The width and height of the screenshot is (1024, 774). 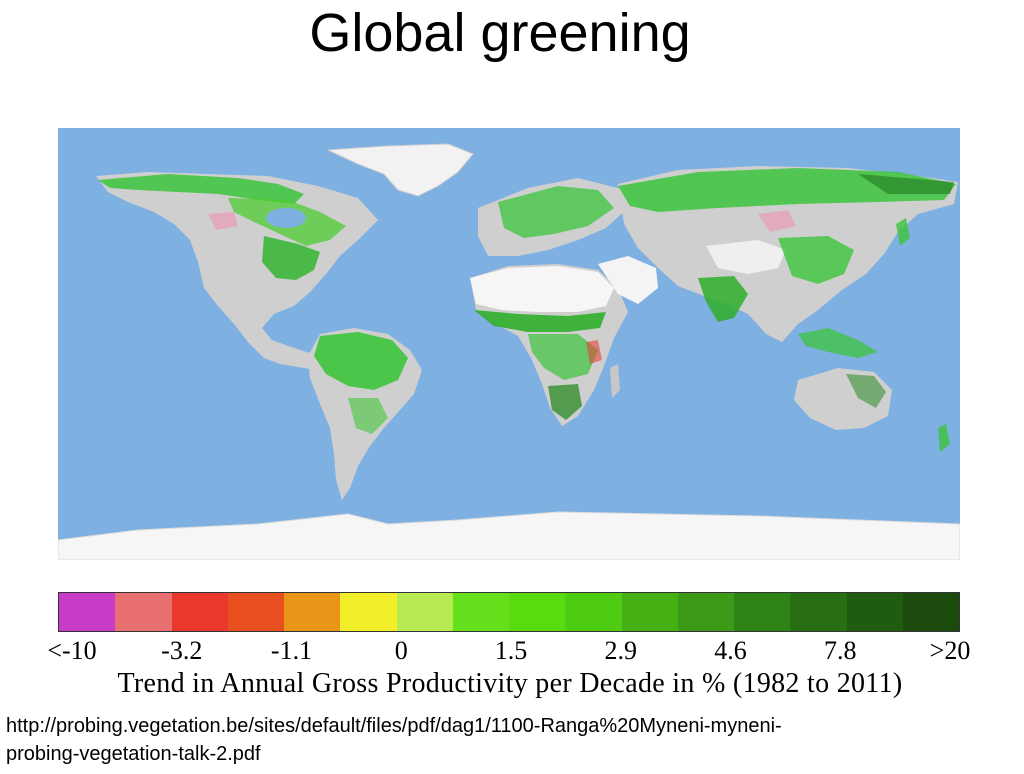 What do you see at coordinates (368, 416) in the screenshot?
I see `south-america-south-green` at bounding box center [368, 416].